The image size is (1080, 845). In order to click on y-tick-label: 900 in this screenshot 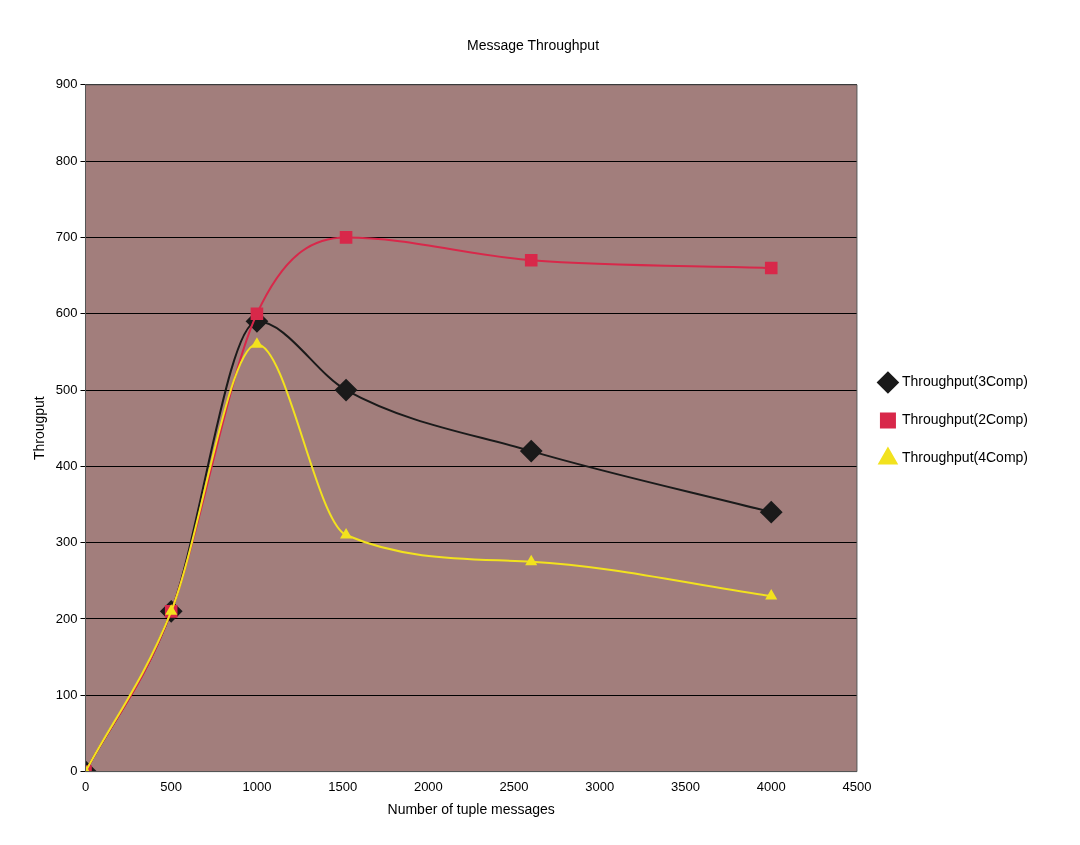, I will do `click(66, 84)`.